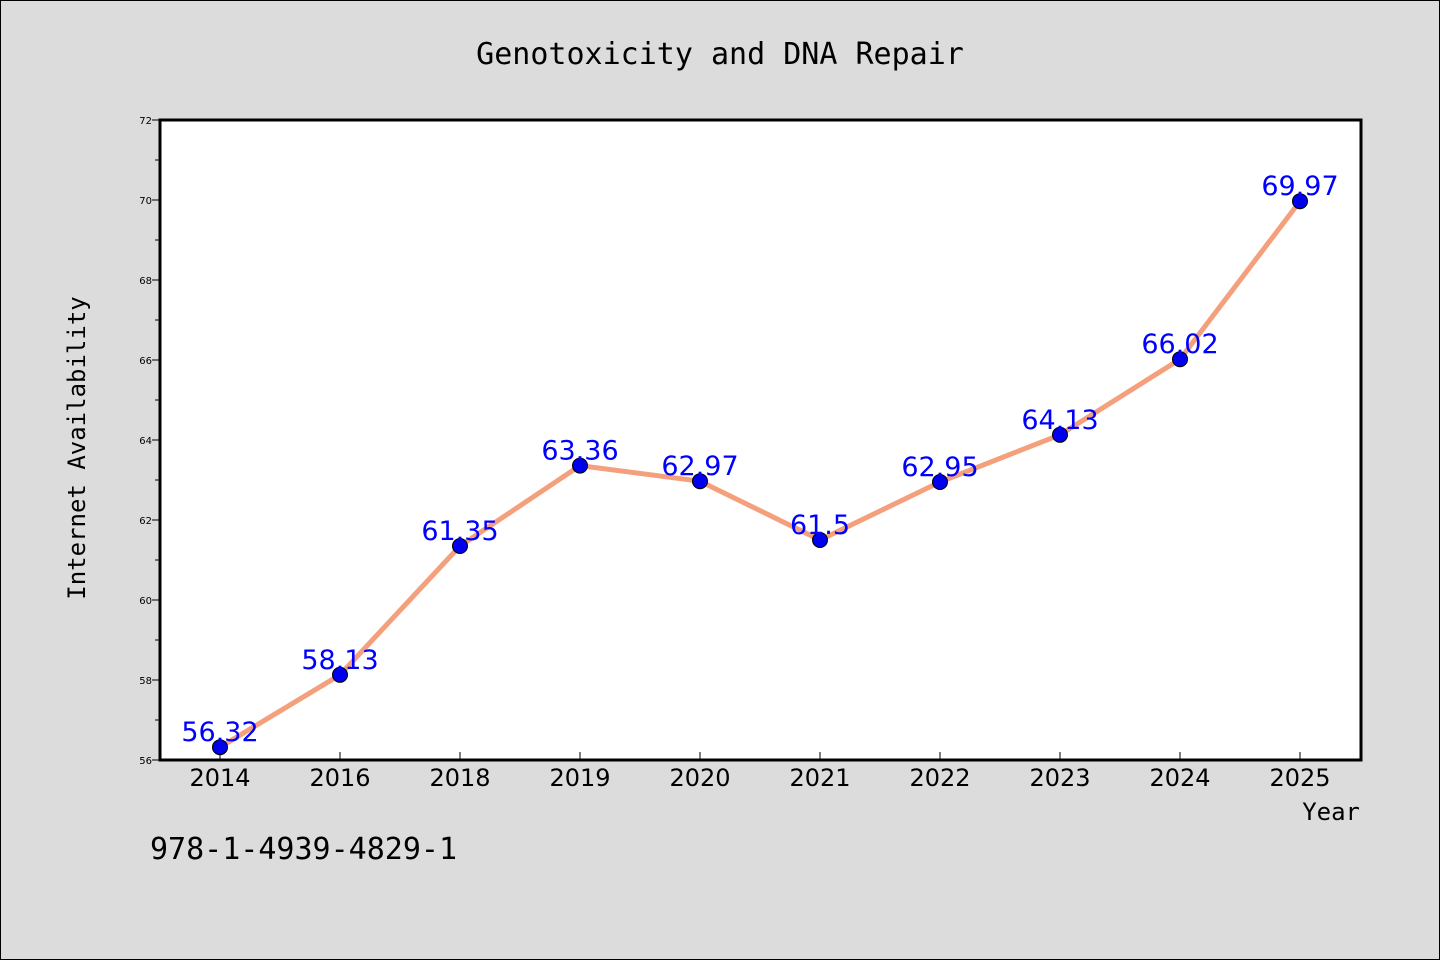  I want to click on y-tick-label: 70, so click(145, 201).